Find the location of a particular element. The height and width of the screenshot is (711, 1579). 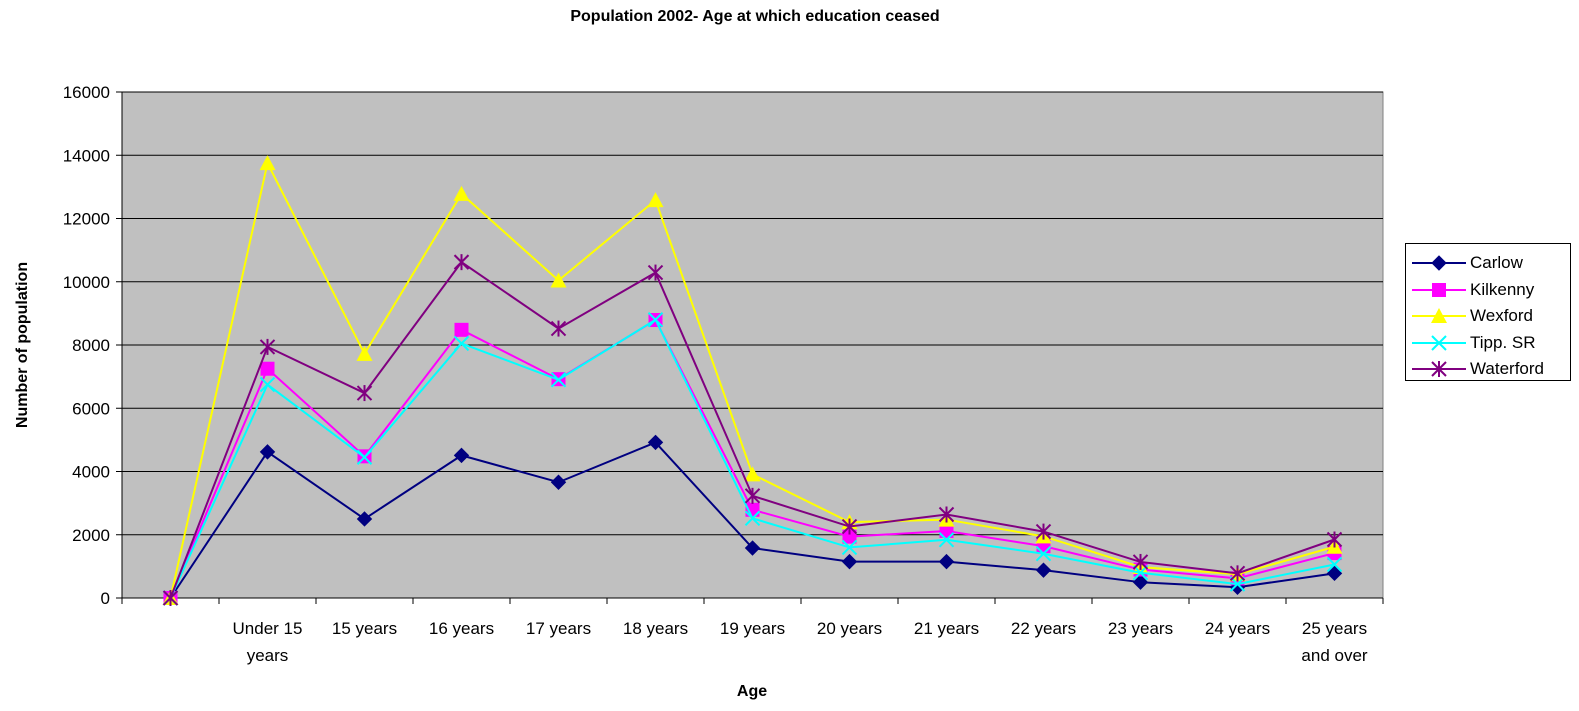

x-tick-label: 16 years is located at coordinates (461, 628).